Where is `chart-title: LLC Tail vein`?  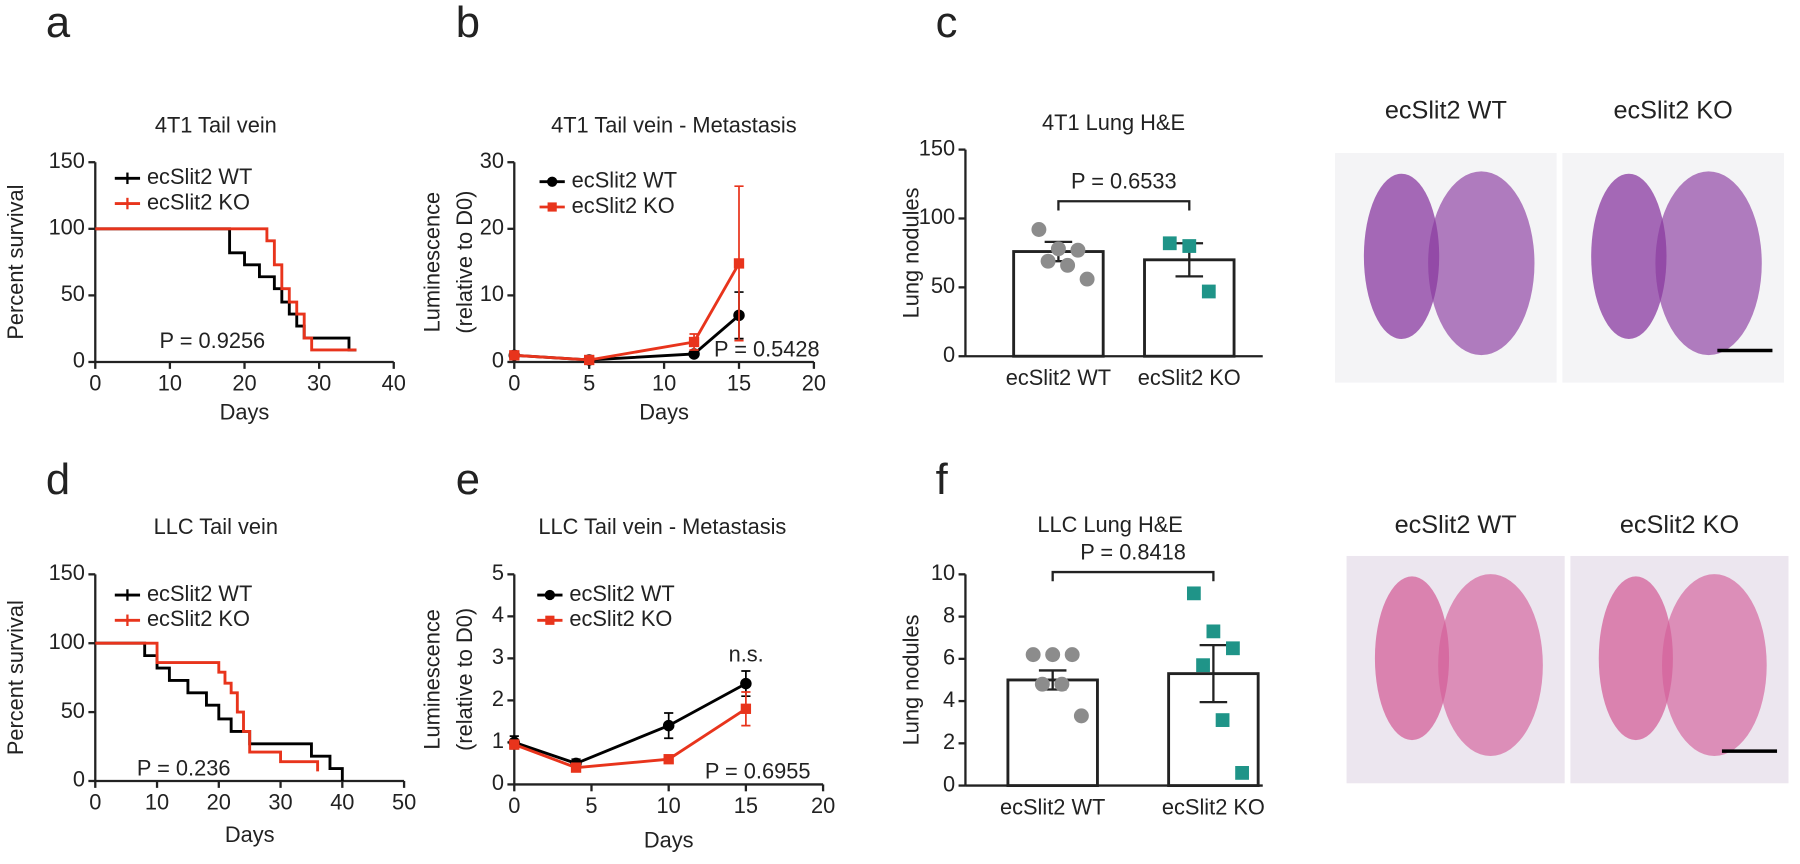 chart-title: LLC Tail vein is located at coordinates (216, 526).